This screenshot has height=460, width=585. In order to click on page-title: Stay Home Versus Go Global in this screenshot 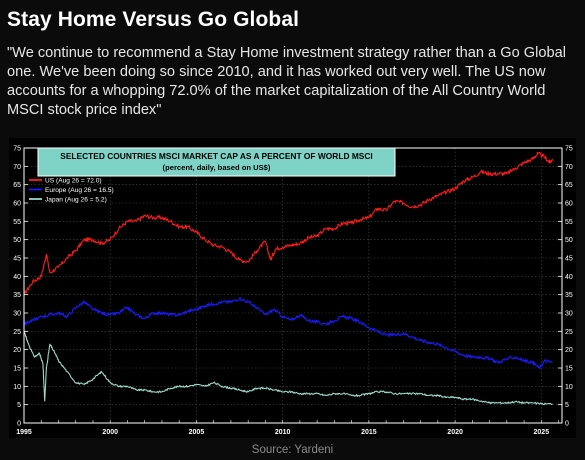, I will do `click(153, 19)`.